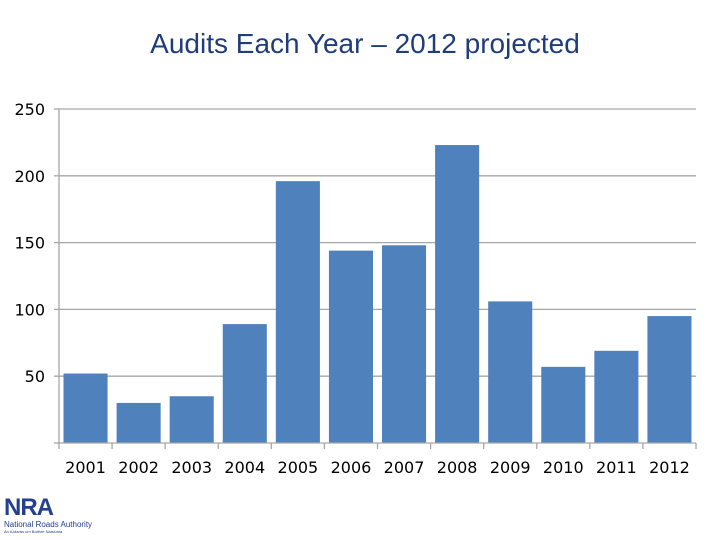 The image size is (720, 540). Describe the element at coordinates (48, 524) in the screenshot. I see `logo-name: National Roads Authority` at that location.